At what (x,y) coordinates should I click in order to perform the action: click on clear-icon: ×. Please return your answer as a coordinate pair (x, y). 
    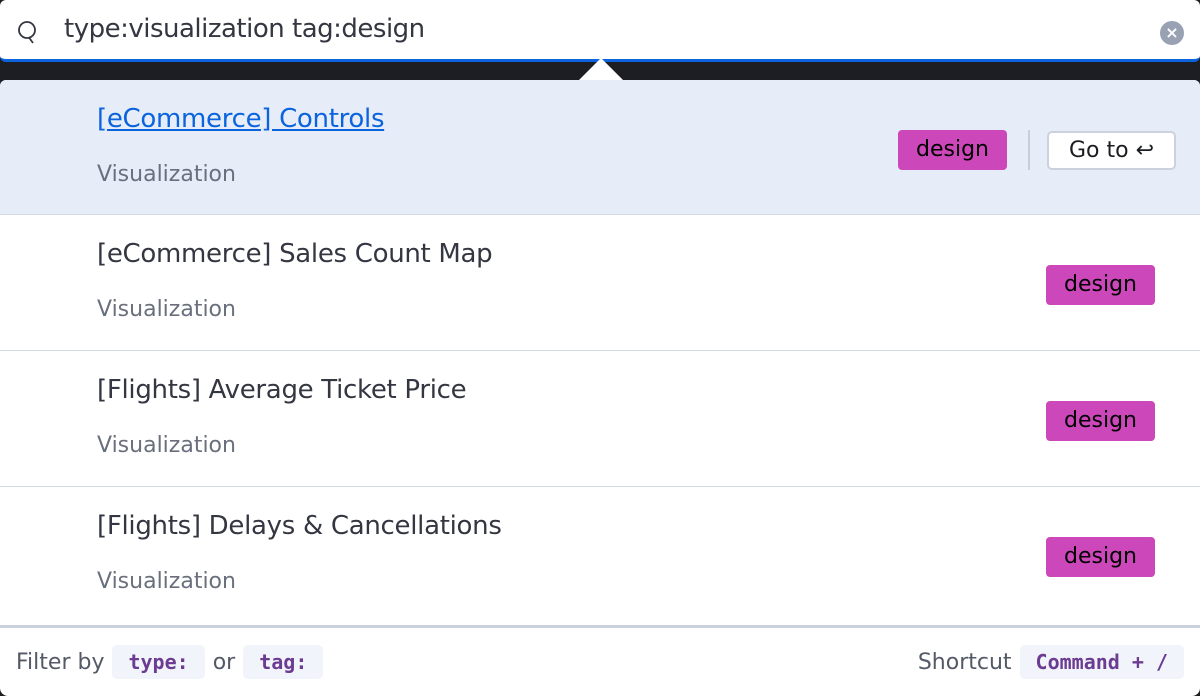
    Looking at the image, I should click on (1172, 33).